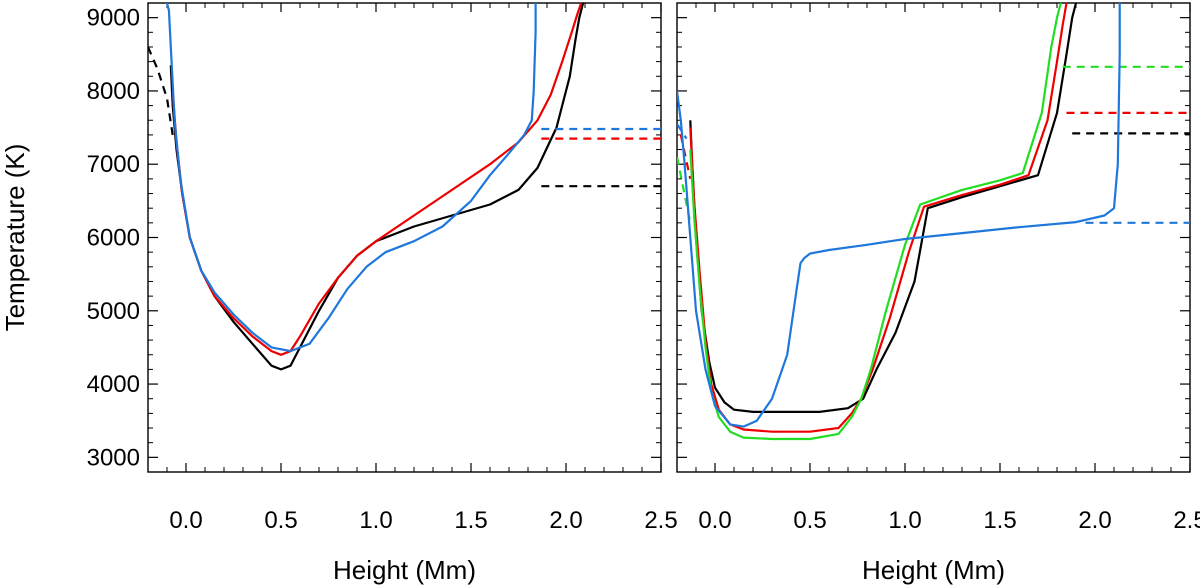 The image size is (1200, 588). I want to click on y-tick-label: 9000, so click(113, 18).